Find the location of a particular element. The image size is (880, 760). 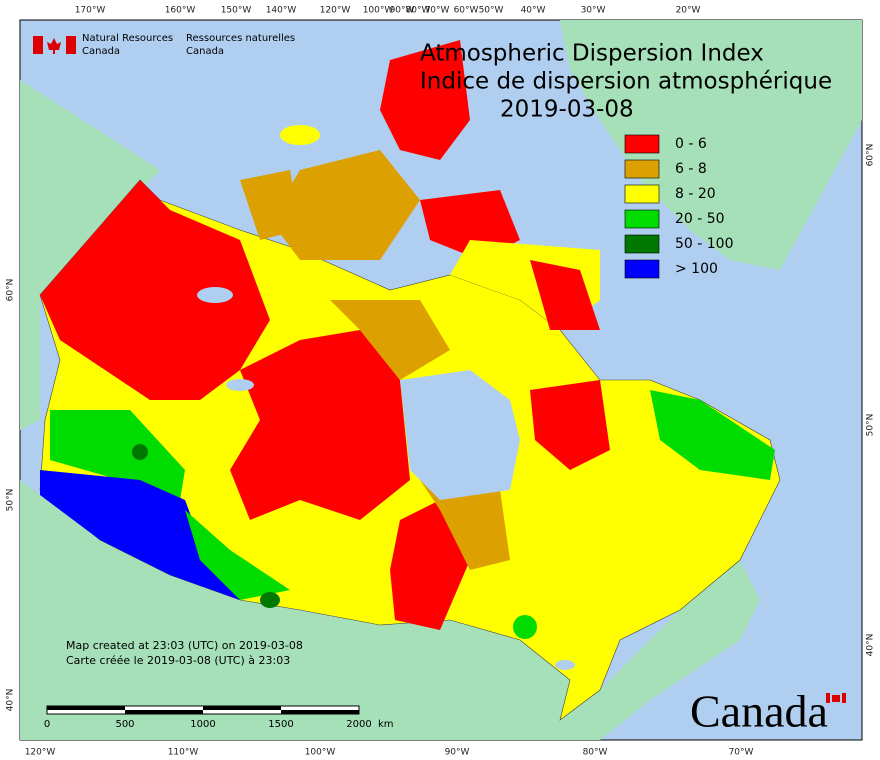

note: Map created at 23:03 (UTC) on 2019-03-08 is located at coordinates (184, 645).